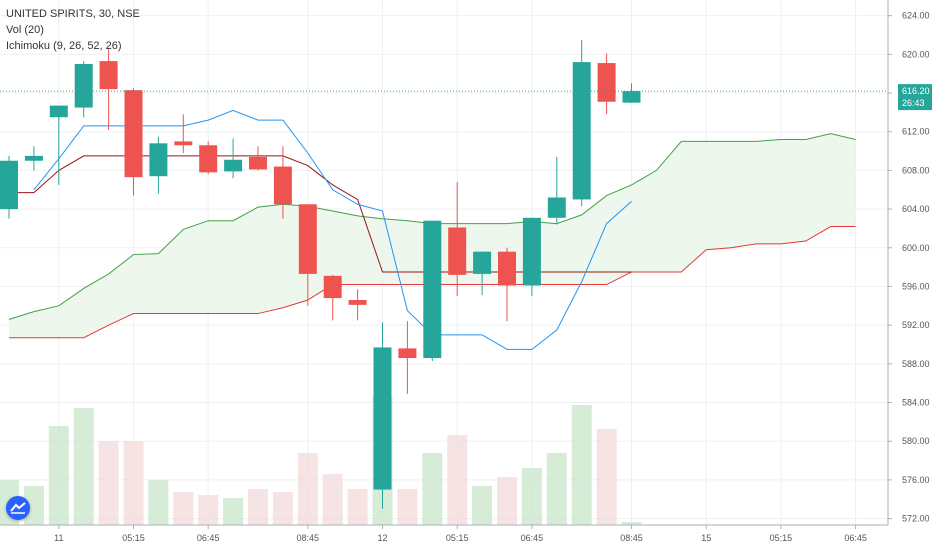  What do you see at coordinates (916, 91) in the screenshot?
I see `current-price-label: 616.20` at bounding box center [916, 91].